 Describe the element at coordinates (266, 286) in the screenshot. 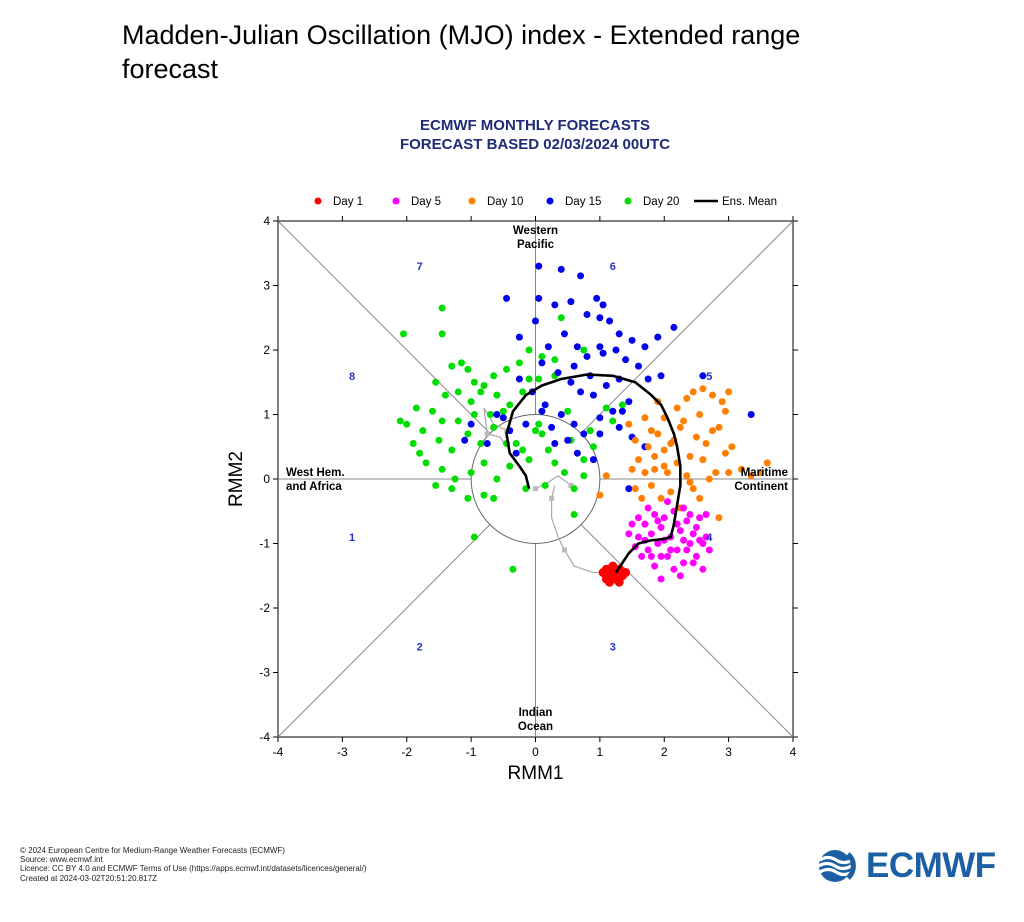

I see `y-tick-label: 3` at that location.